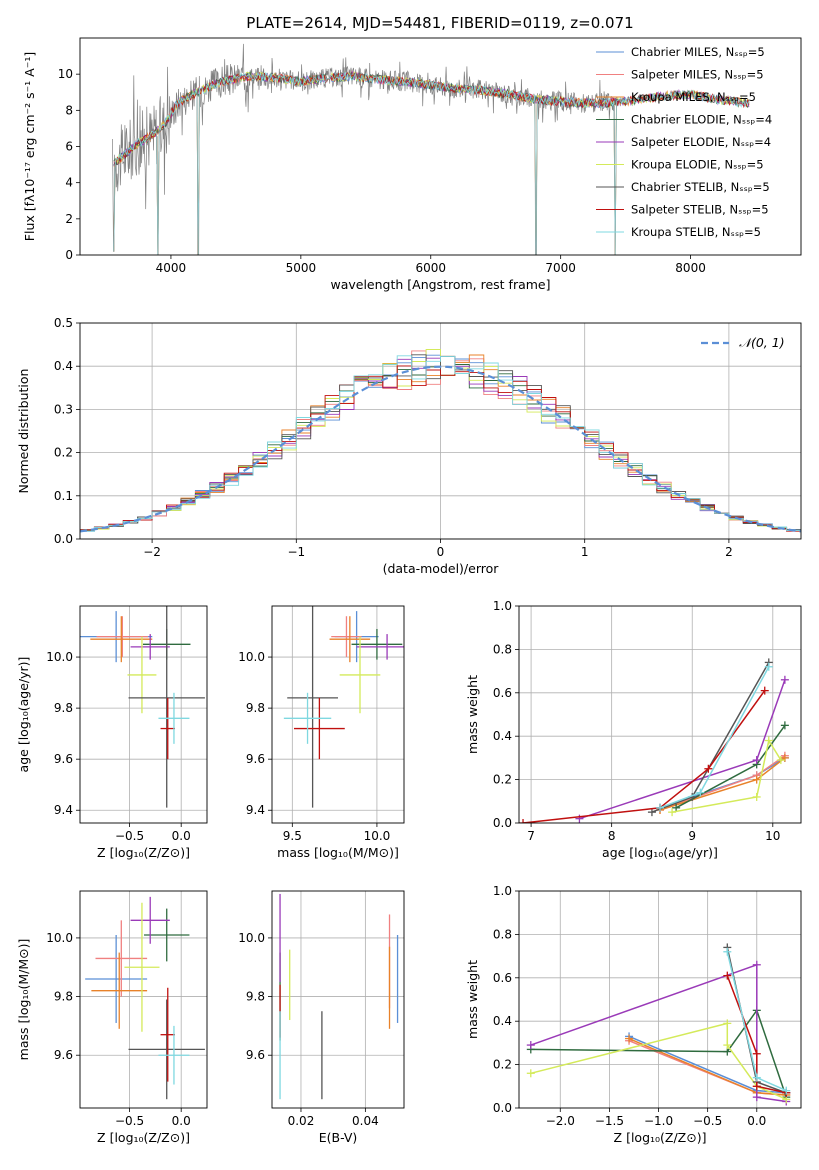 The width and height of the screenshot is (819, 1170). I want to click on y-tick-label: 0.3, so click(63, 409).